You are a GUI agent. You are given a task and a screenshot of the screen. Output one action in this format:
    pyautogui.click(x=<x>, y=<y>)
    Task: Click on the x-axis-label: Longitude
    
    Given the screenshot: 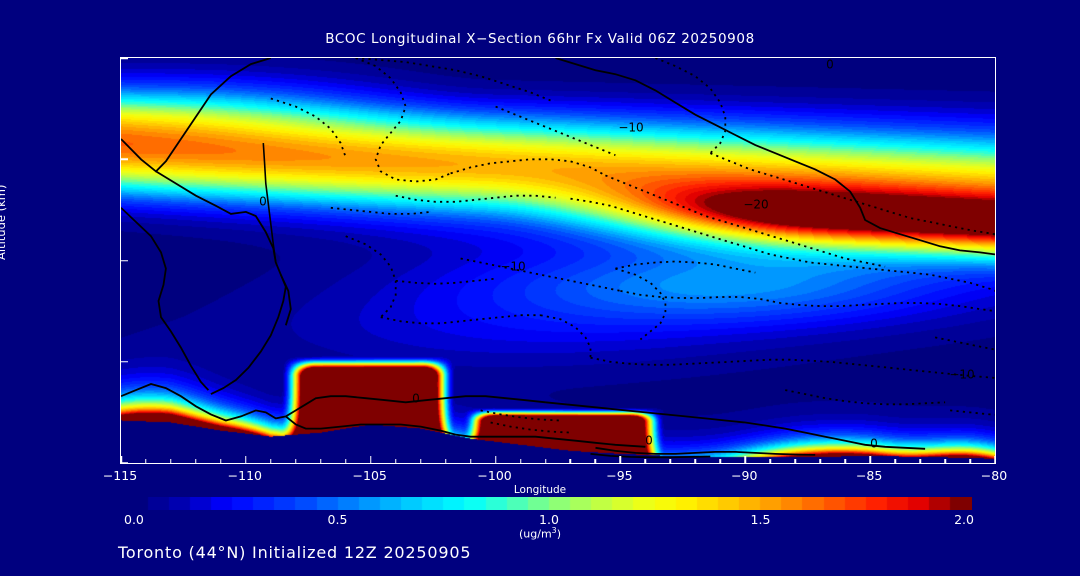 What is the action you would take?
    pyautogui.click(x=540, y=490)
    